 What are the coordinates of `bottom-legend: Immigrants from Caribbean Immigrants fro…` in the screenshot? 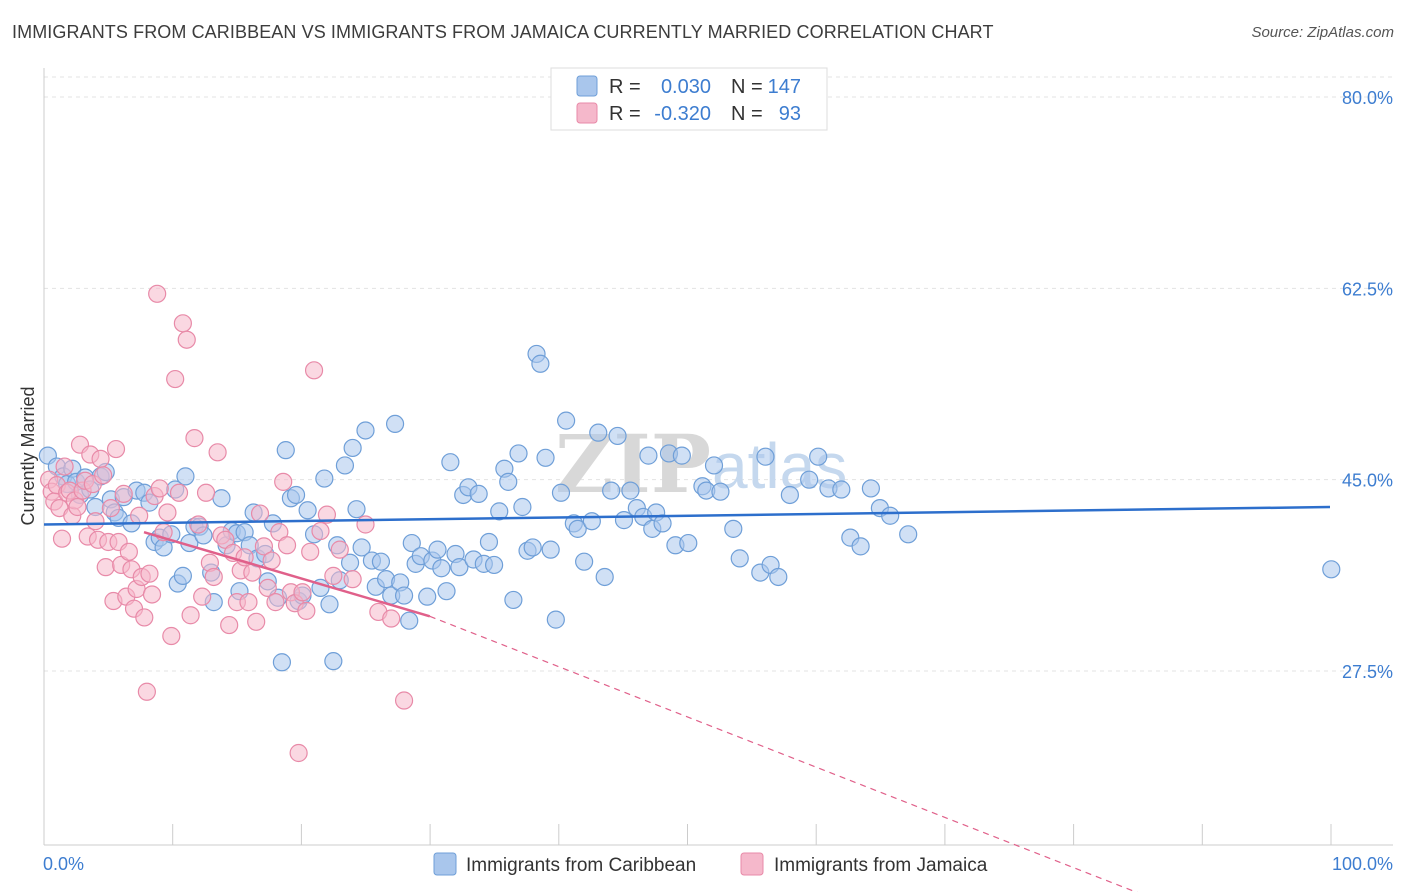 It's located at (710, 864).